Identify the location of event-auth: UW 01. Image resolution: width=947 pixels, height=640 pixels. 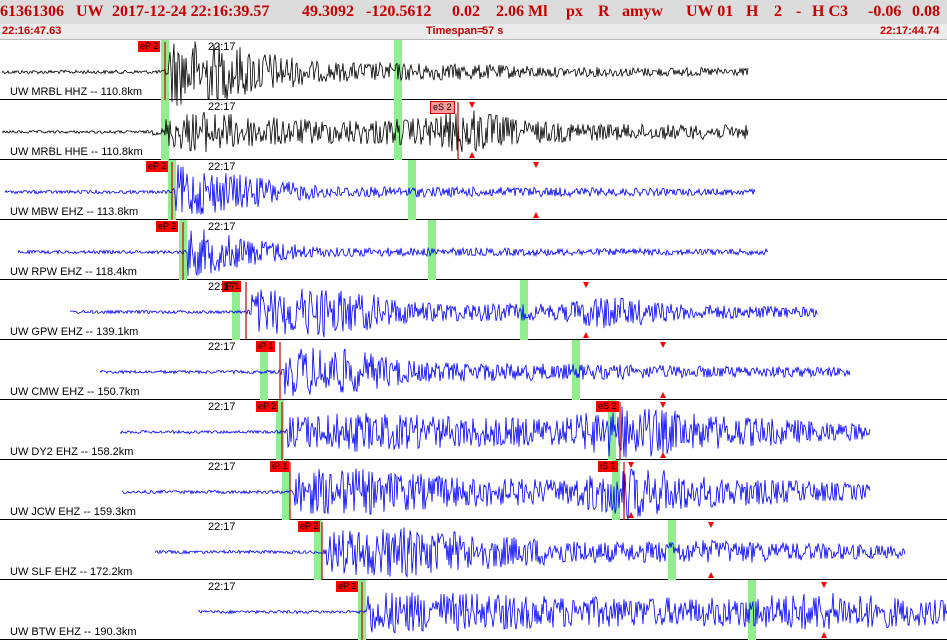
(710, 11).